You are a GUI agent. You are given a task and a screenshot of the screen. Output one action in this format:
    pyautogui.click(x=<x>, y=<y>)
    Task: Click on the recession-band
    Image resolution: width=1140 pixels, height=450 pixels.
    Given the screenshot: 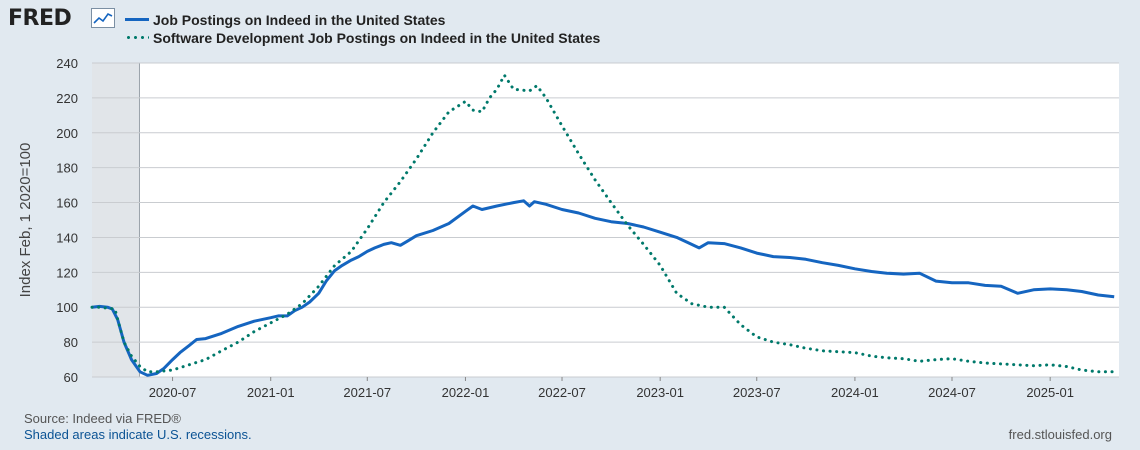 What is the action you would take?
    pyautogui.click(x=116, y=220)
    